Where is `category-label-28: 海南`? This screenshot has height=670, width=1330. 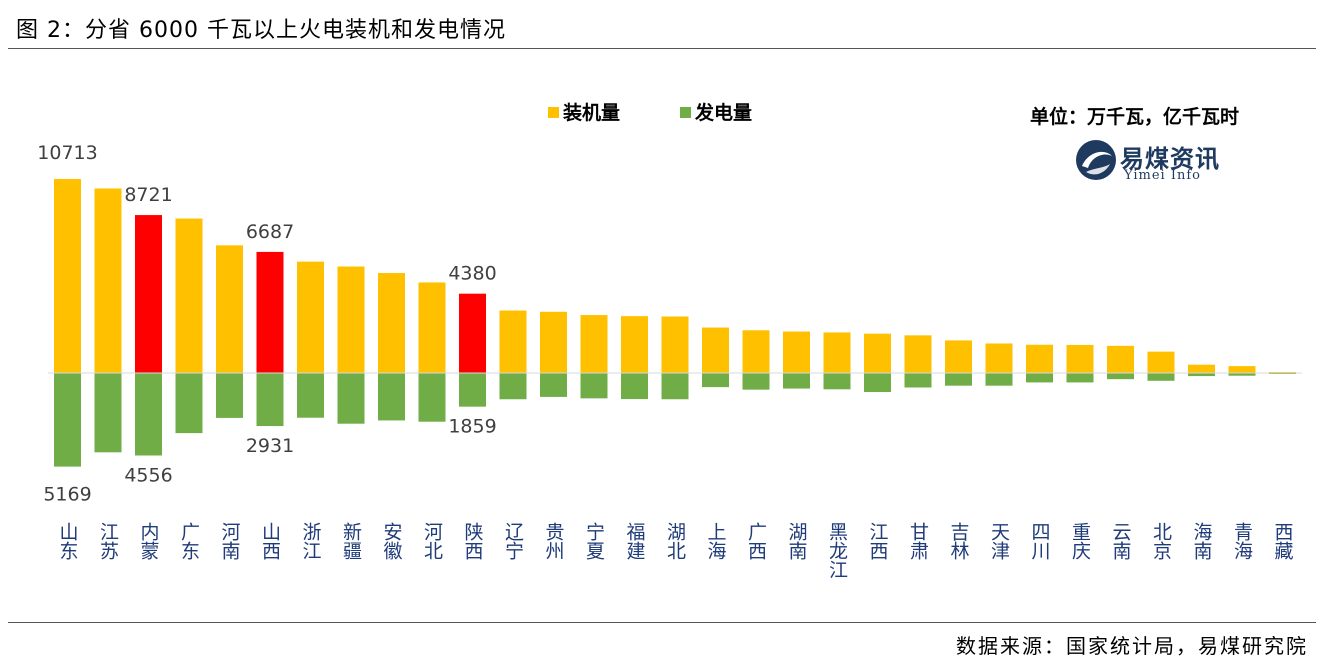 category-label-28: 海南 is located at coordinates (1202, 541).